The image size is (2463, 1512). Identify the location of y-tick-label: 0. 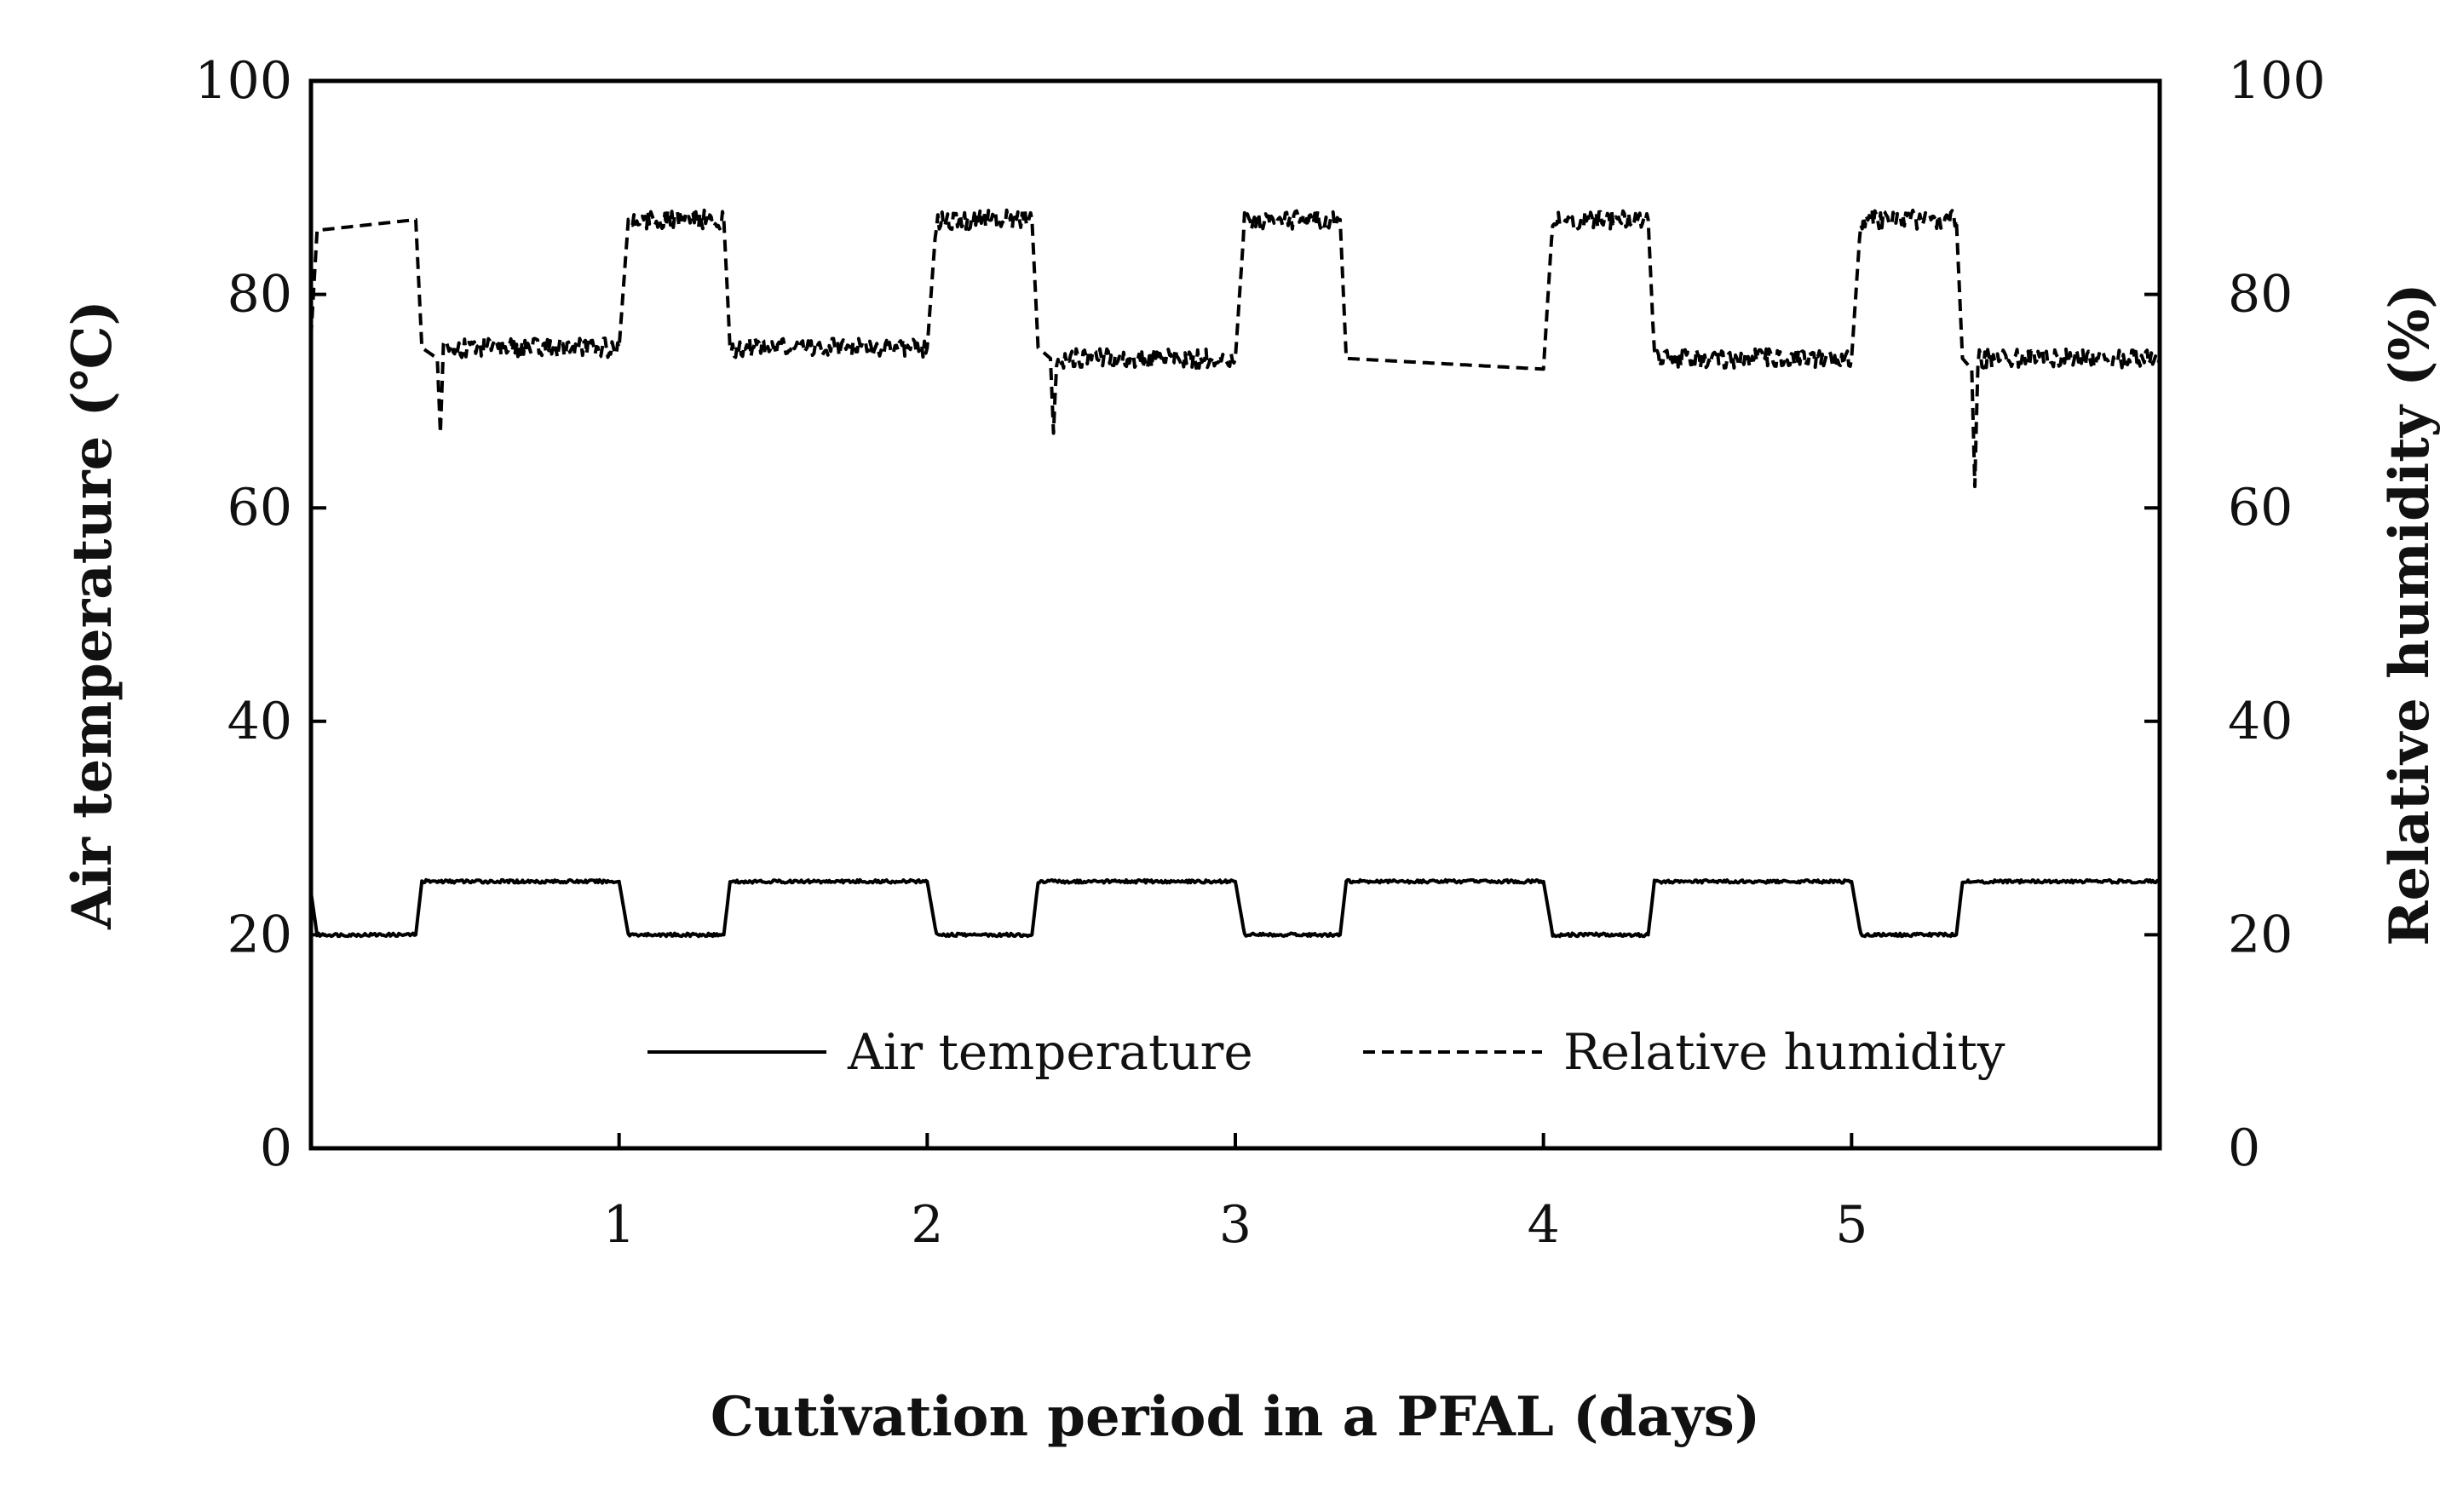
(276, 1148).